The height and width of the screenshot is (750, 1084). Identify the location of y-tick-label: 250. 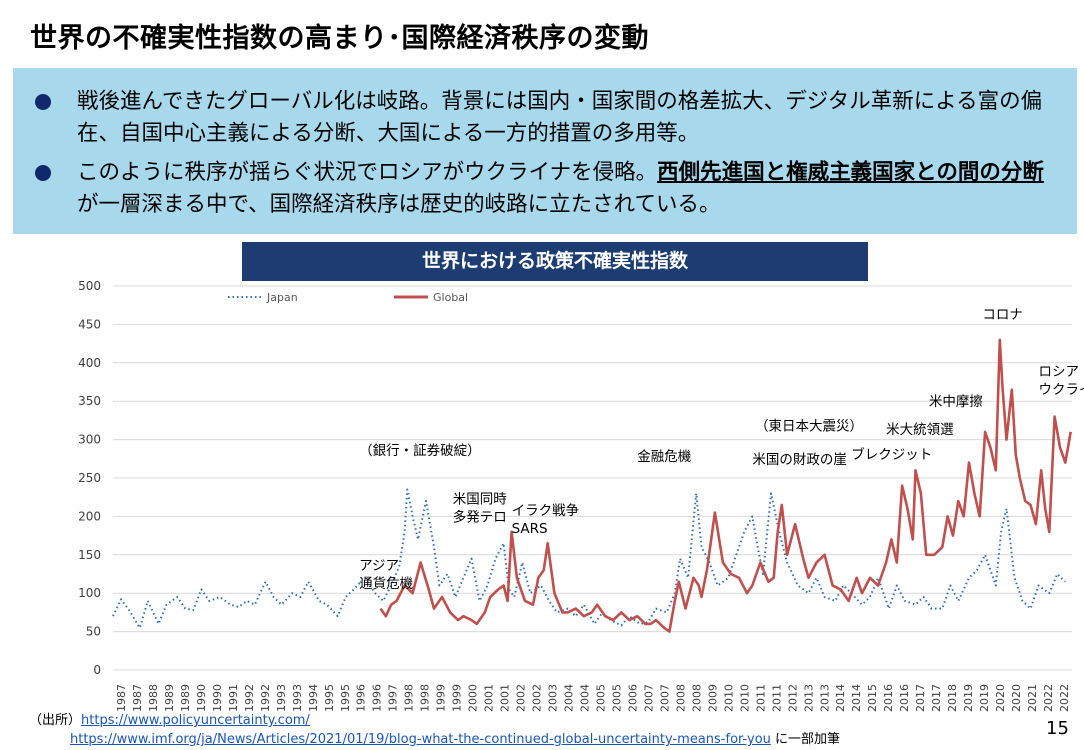
(89, 478).